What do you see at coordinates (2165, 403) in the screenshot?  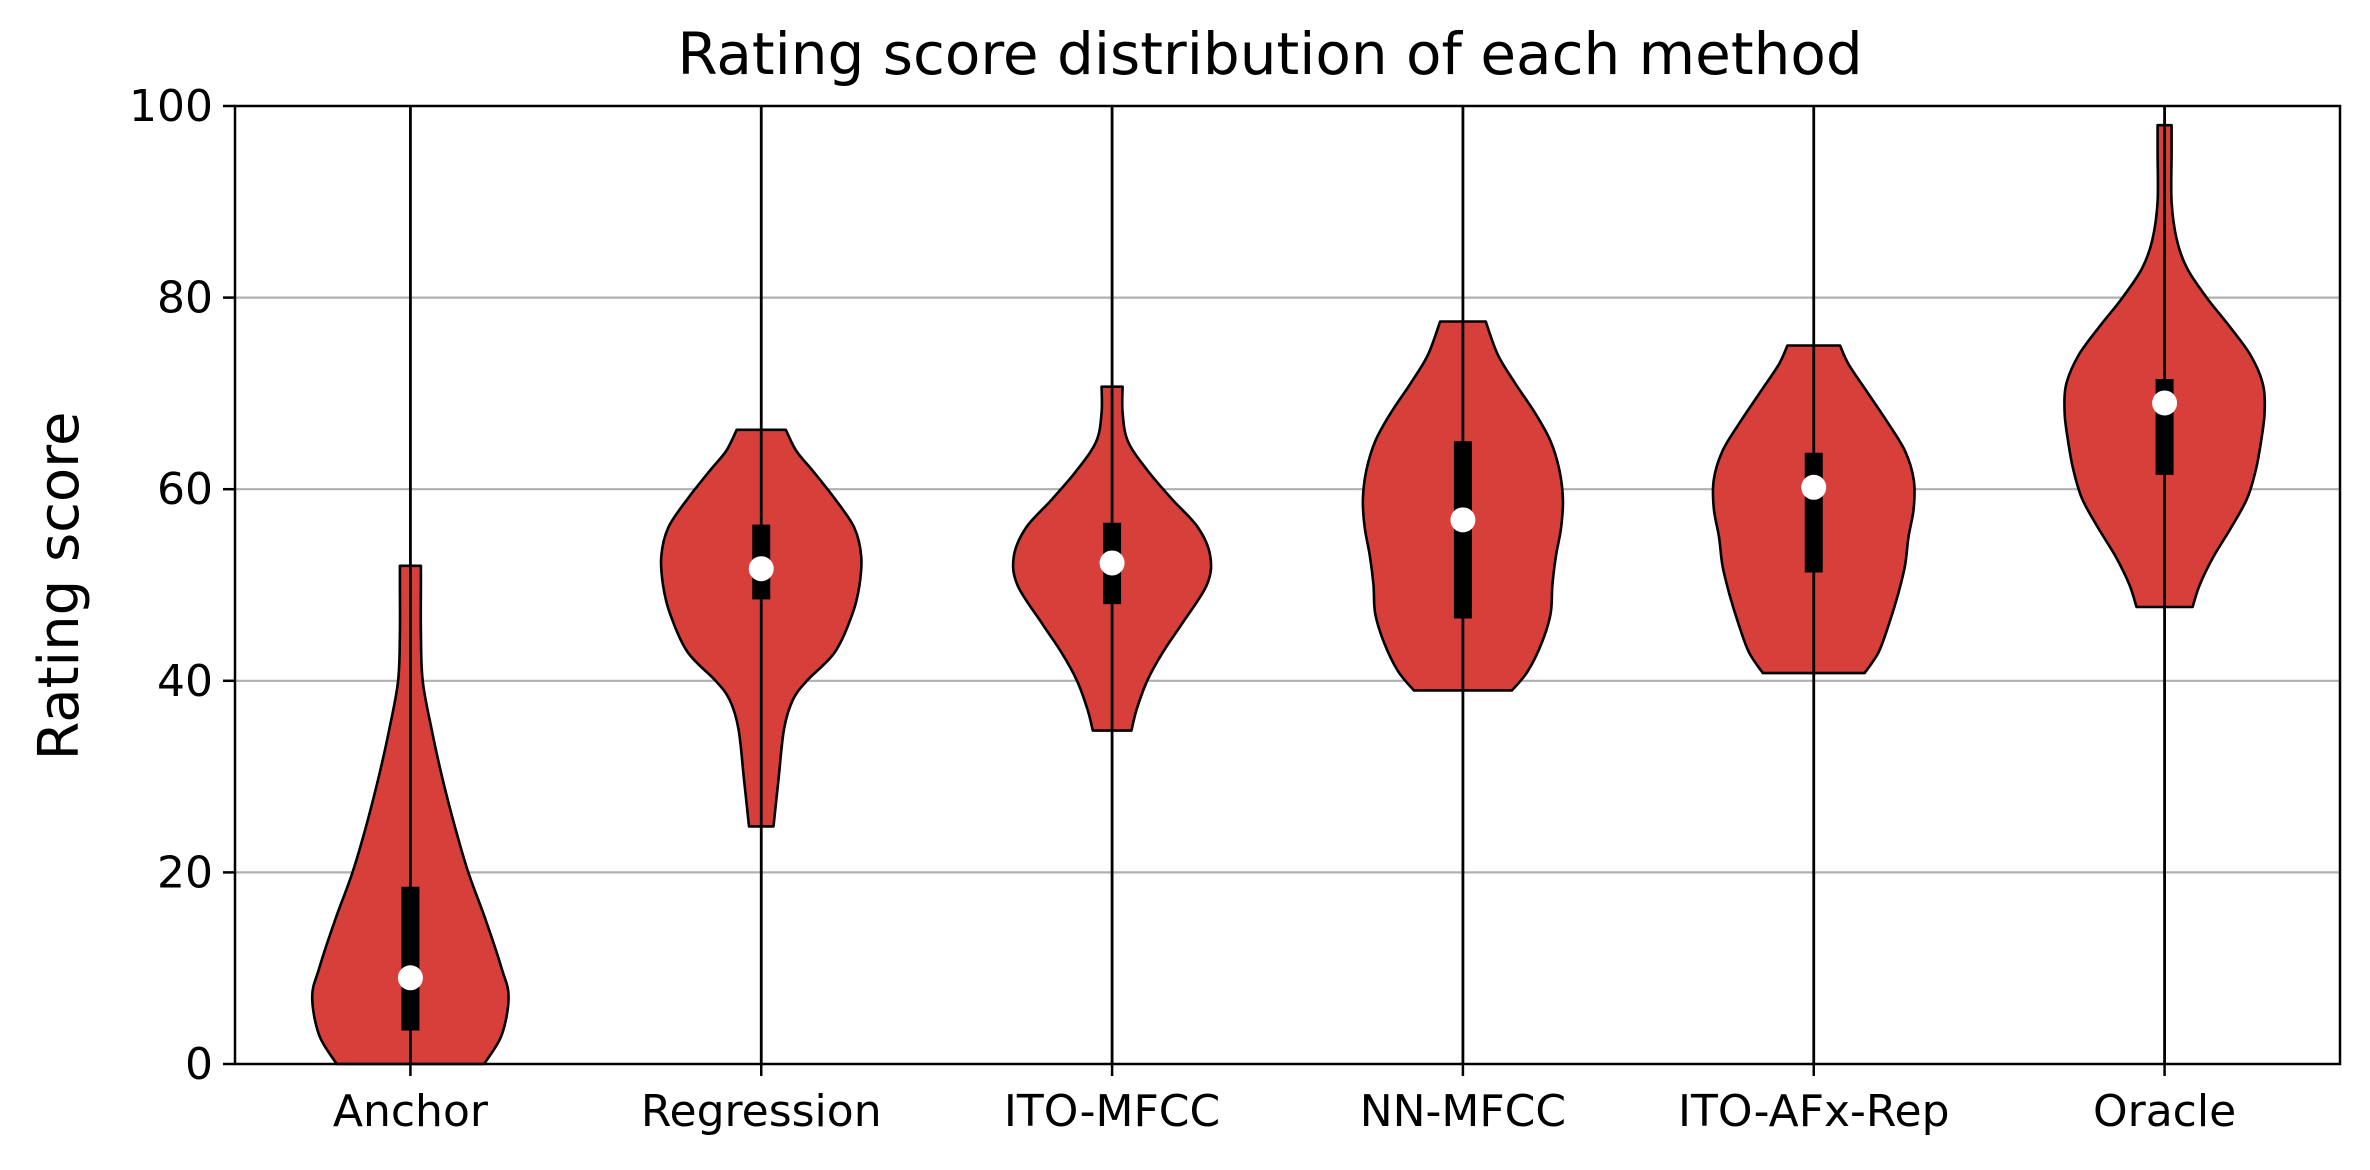 I see `median-marker-oracle` at bounding box center [2165, 403].